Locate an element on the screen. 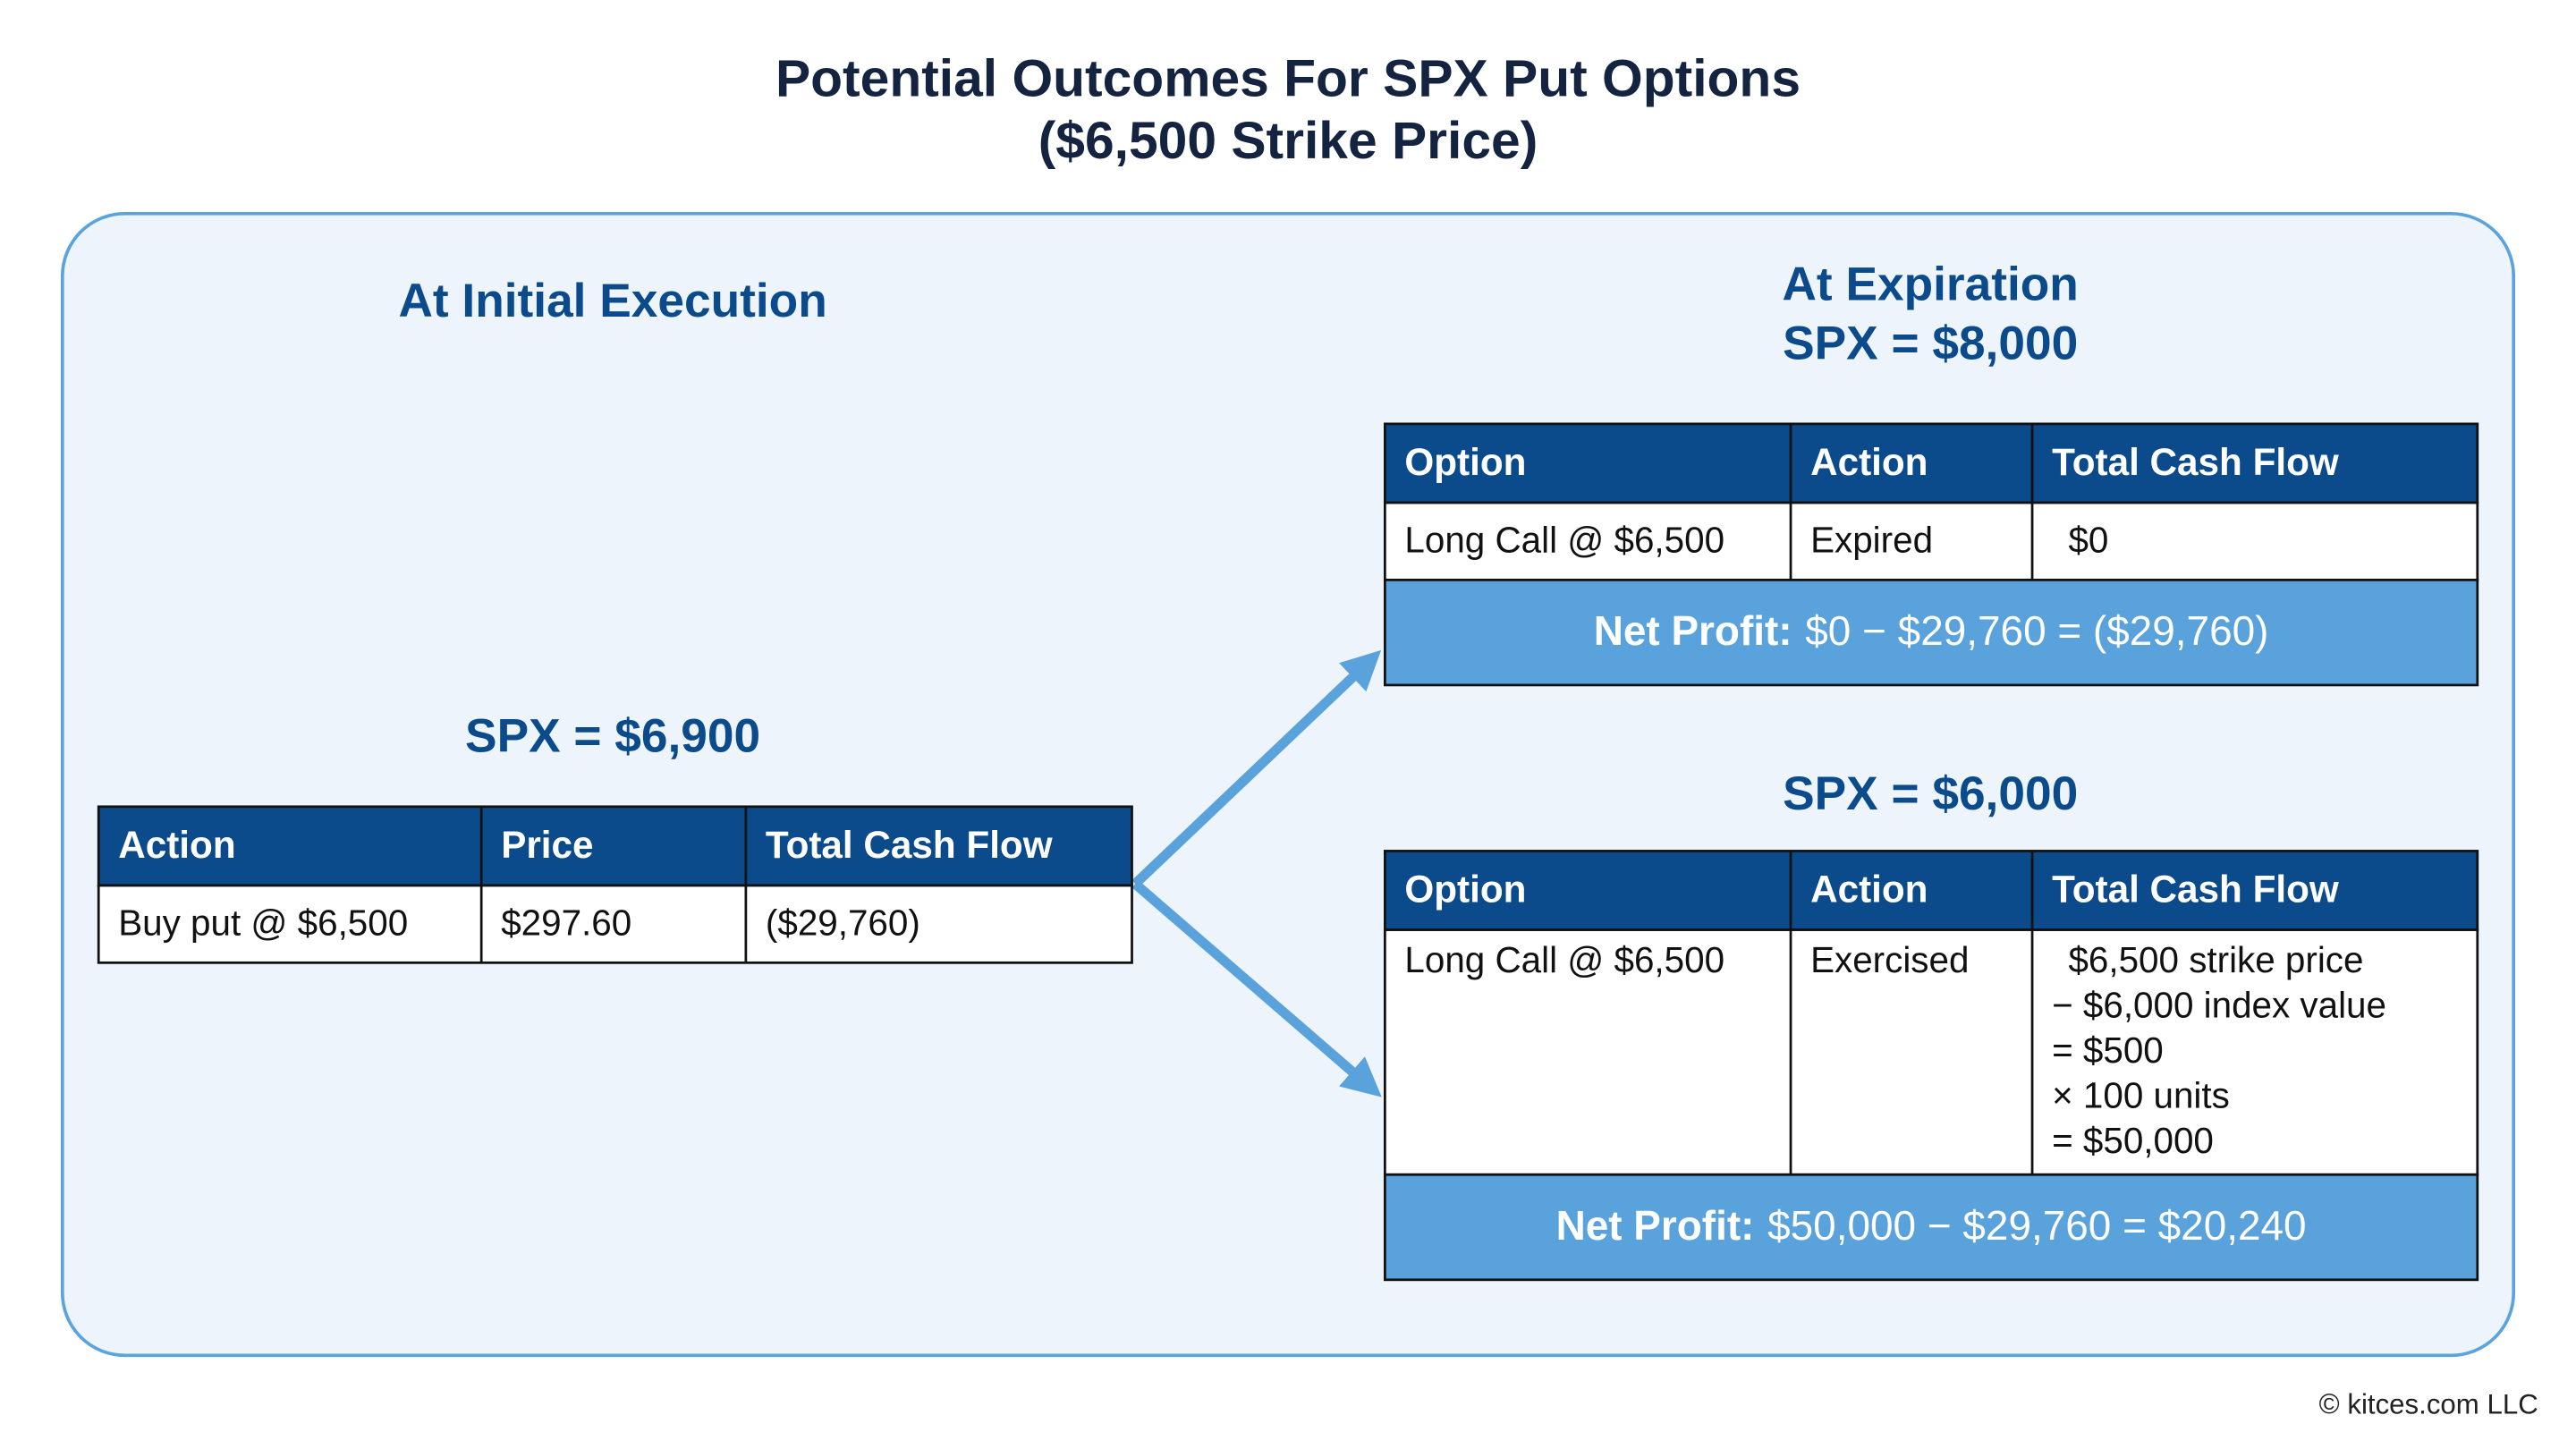 The width and height of the screenshot is (2576, 1449). footer: © kitces.com LLC is located at coordinates (2428, 1403).